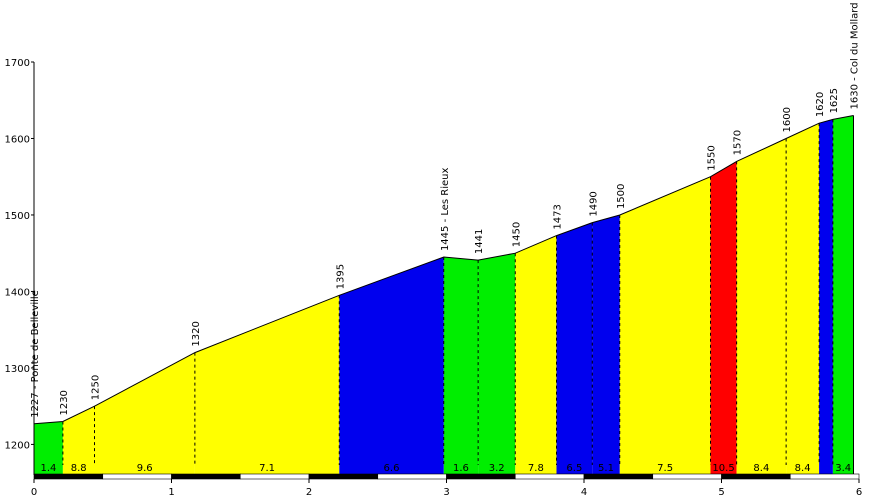 Image resolution: width=873 pixels, height=501 pixels. What do you see at coordinates (859, 492) in the screenshot?
I see `x-tick-label-6: 6` at bounding box center [859, 492].